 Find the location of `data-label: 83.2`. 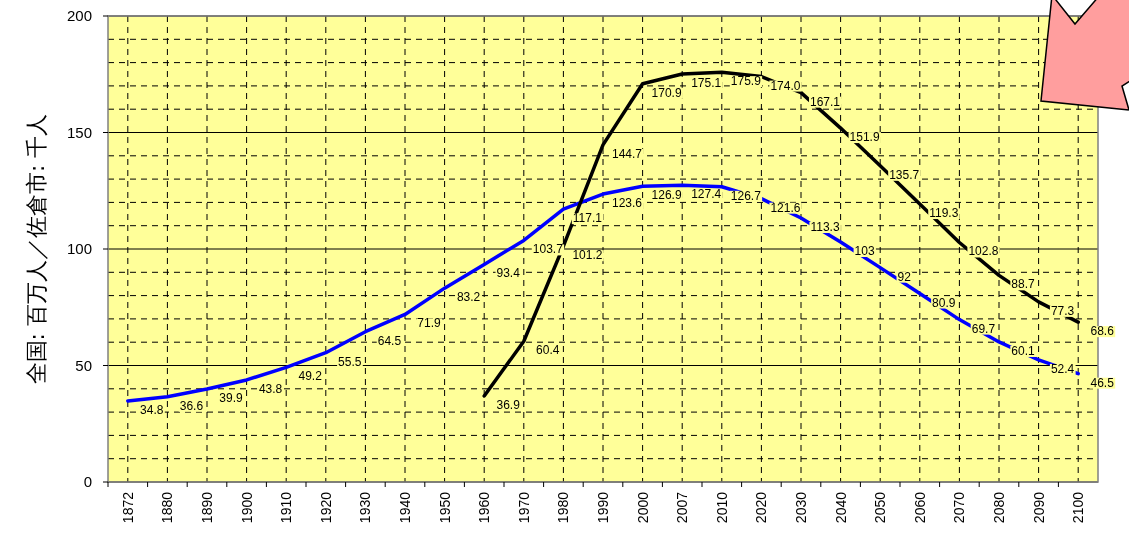

data-label: 83.2 is located at coordinates (468, 297).